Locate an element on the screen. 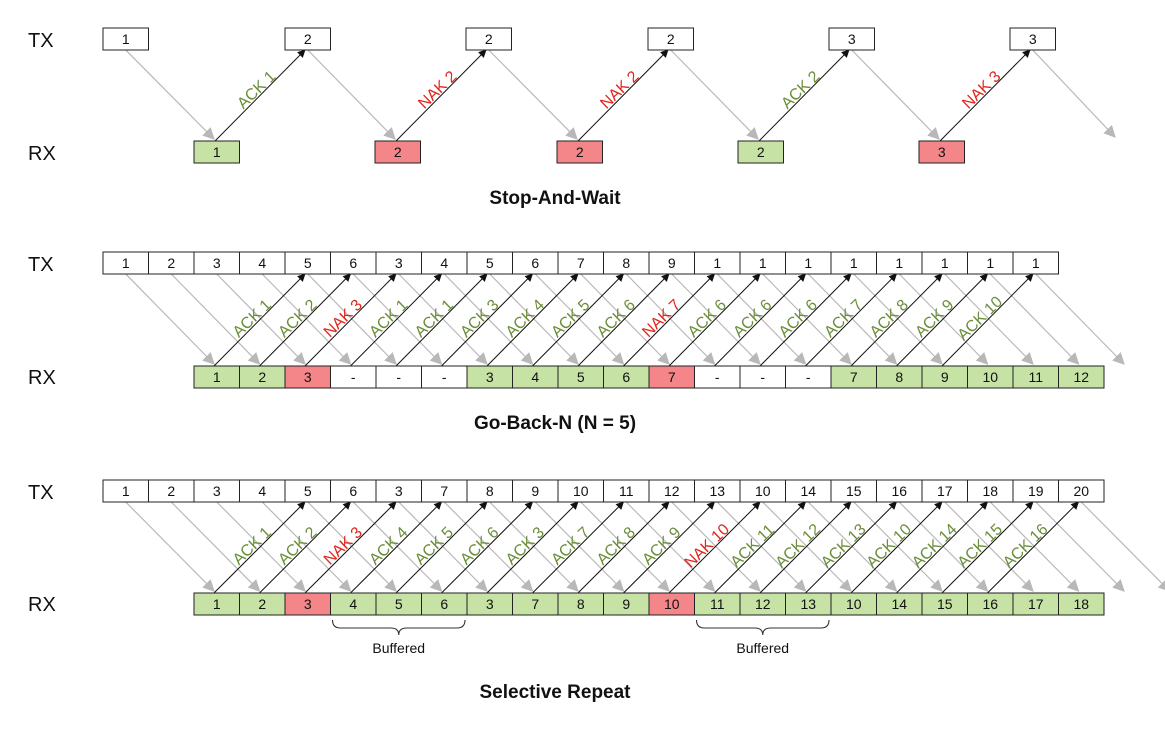  rx-frame: 2 is located at coordinates (760, 152).